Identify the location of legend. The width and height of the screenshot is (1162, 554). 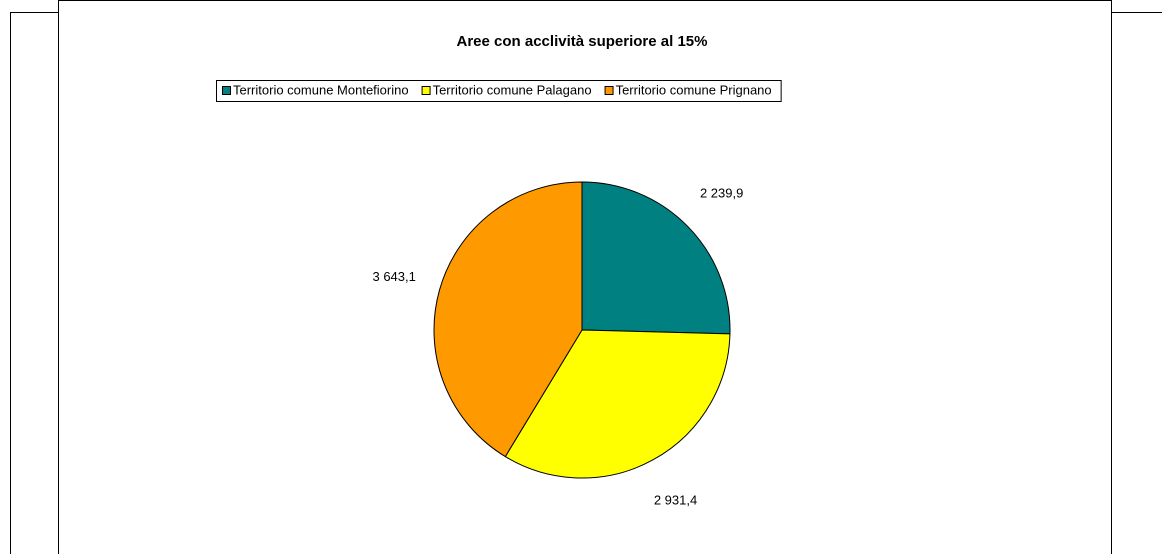
(499, 91).